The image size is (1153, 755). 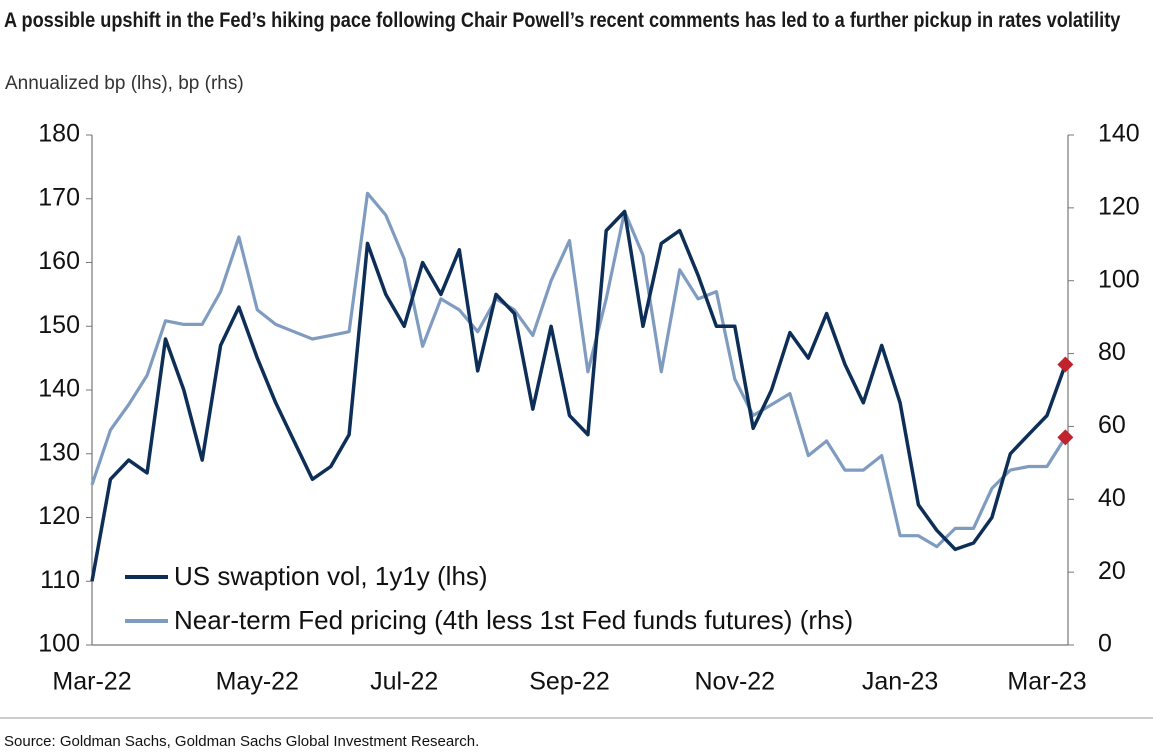 What do you see at coordinates (1112, 352) in the screenshot?
I see `y2-tick-label: 80` at bounding box center [1112, 352].